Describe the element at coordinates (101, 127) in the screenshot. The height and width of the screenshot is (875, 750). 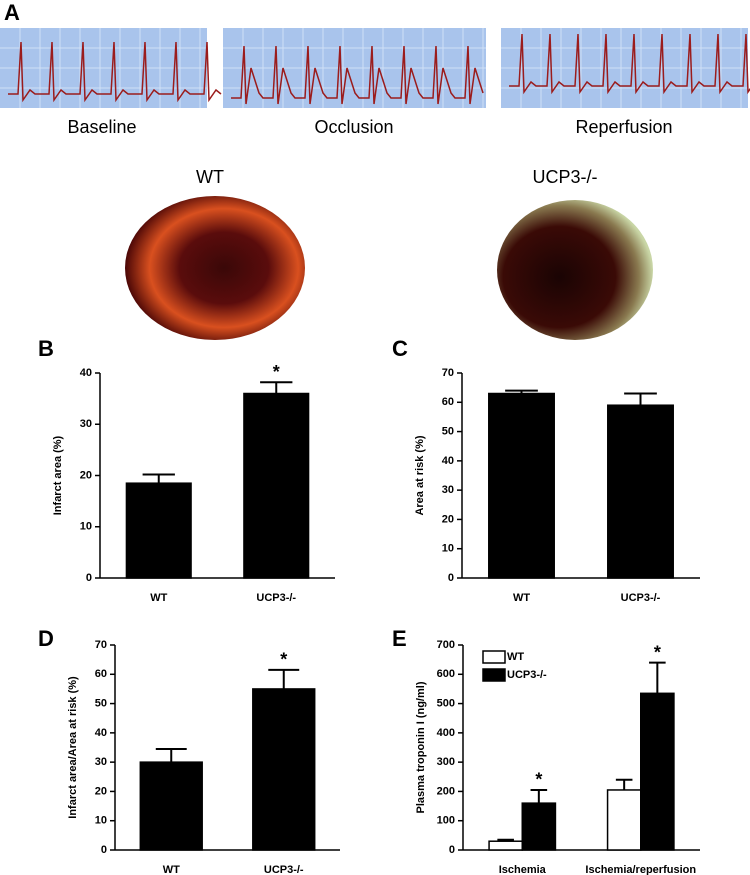
I see `trace-label: Baseline` at that location.